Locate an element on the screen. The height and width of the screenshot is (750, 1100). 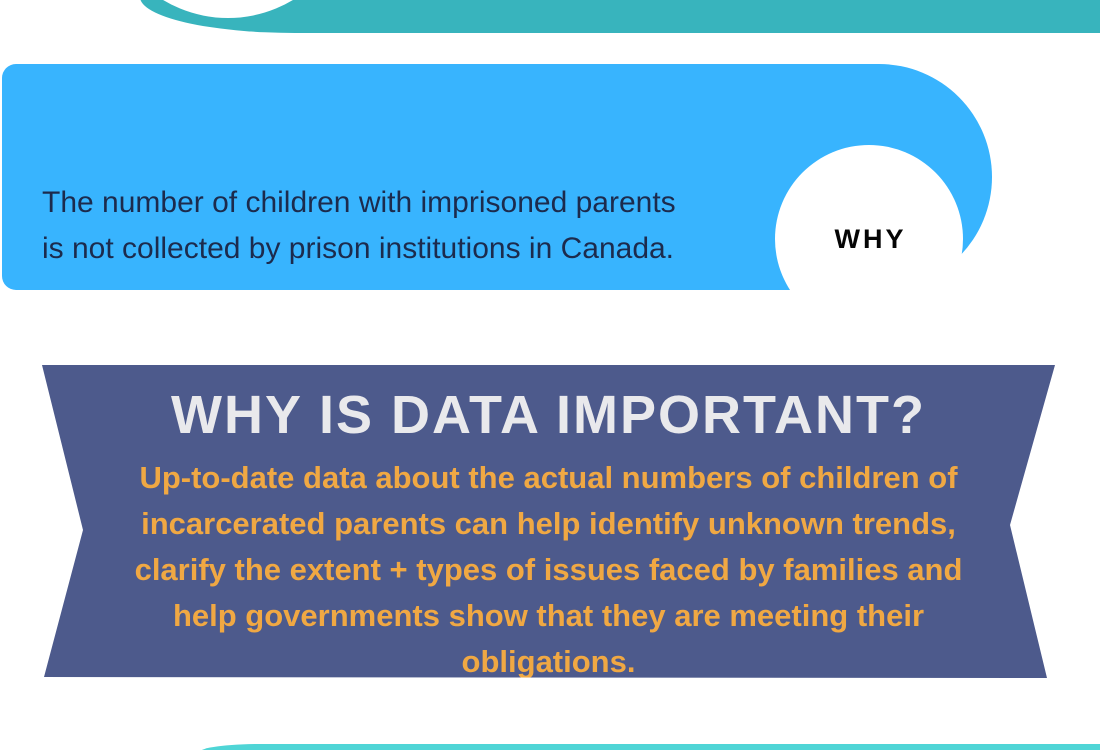
top-teal-bar is located at coordinates (620, 16).